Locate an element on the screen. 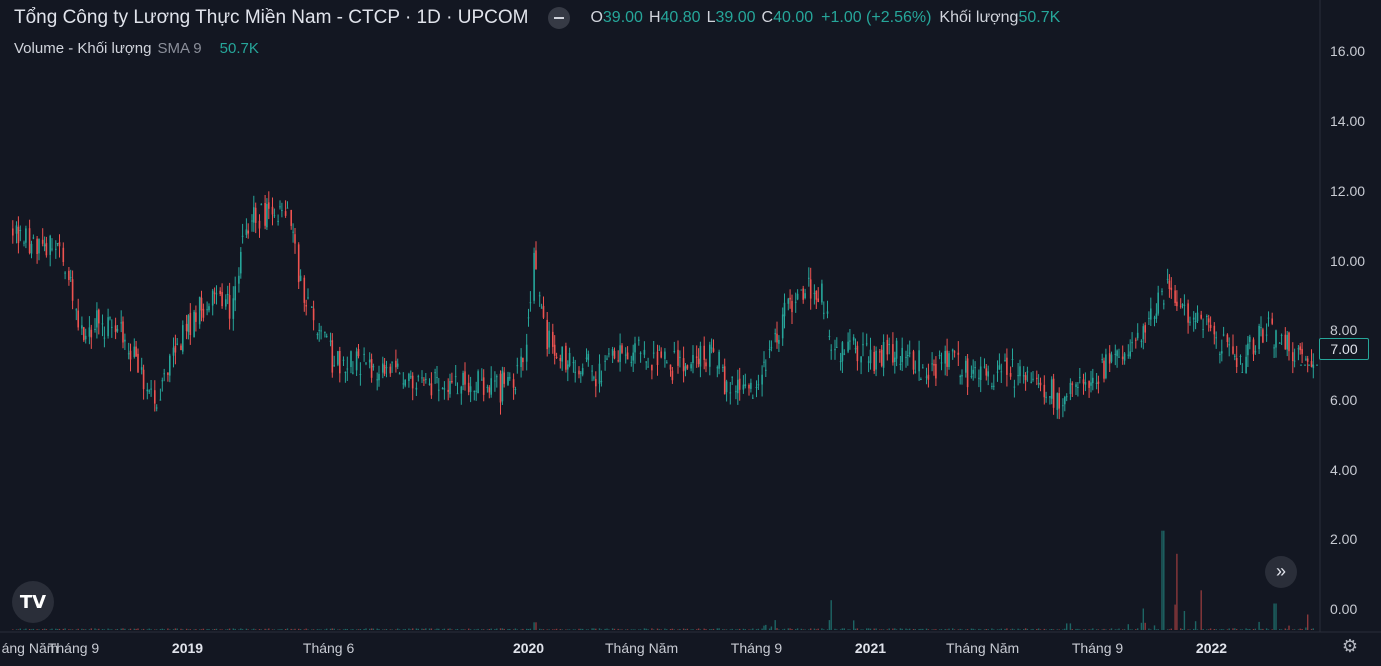 This screenshot has width=1381, height=666. time-tick-label: Tháng 6 is located at coordinates (328, 648).